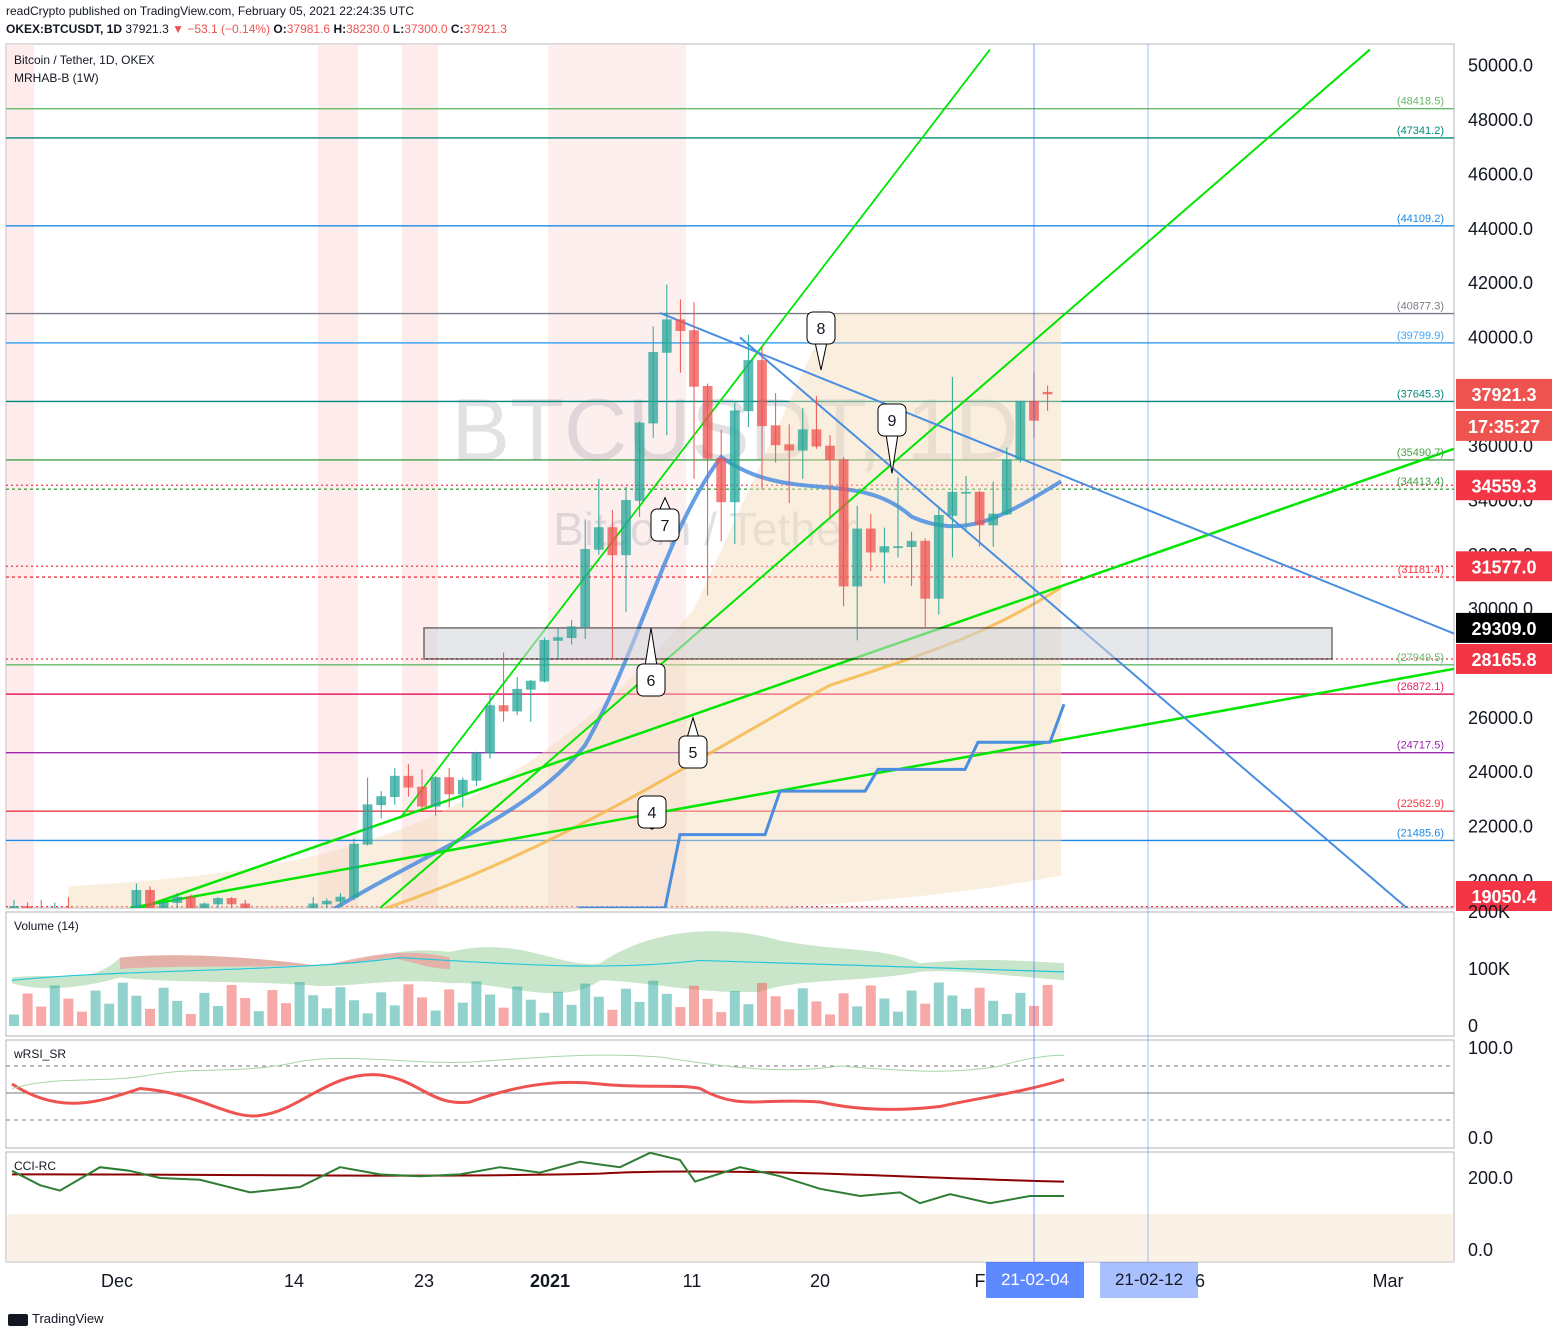 This screenshot has width=1565, height=1339. I want to click on level-label: (44109.2), so click(1420, 219).